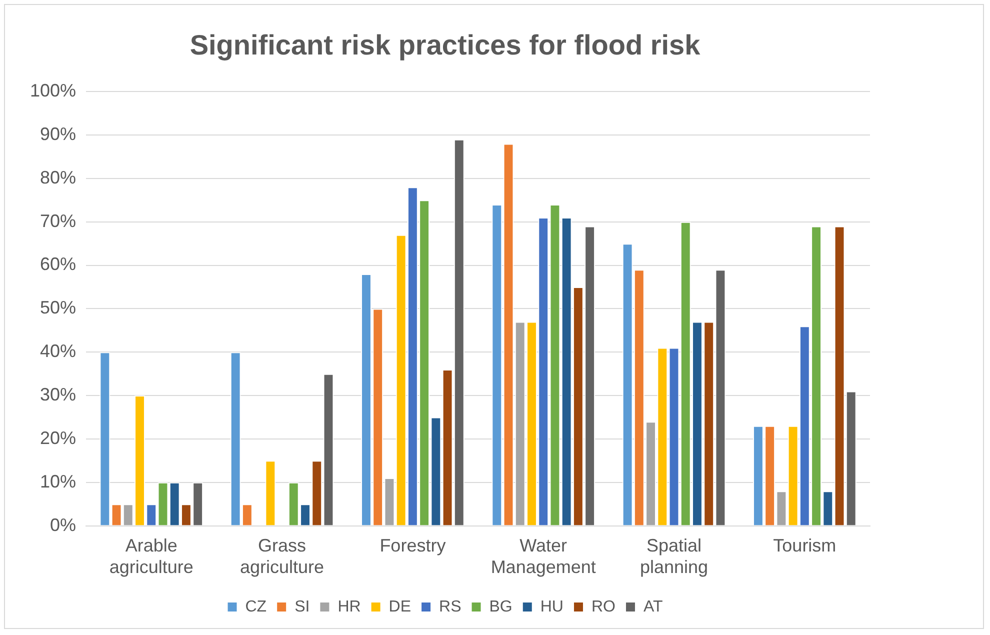 The image size is (990, 635). I want to click on legend-label: AT, so click(653, 607).